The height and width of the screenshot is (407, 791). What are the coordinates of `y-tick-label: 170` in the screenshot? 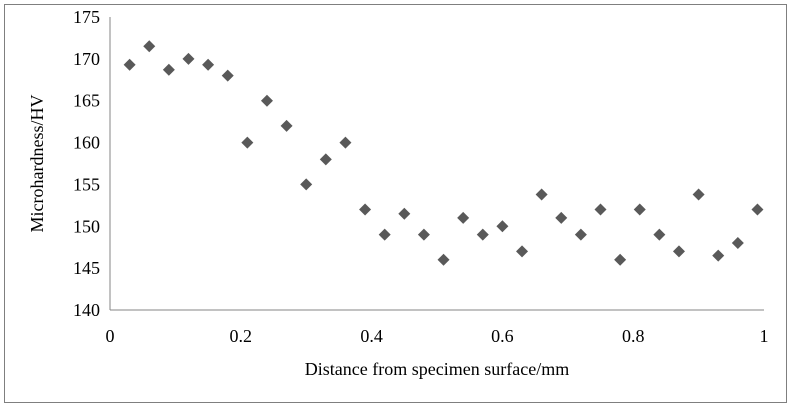 It's located at (86, 59).